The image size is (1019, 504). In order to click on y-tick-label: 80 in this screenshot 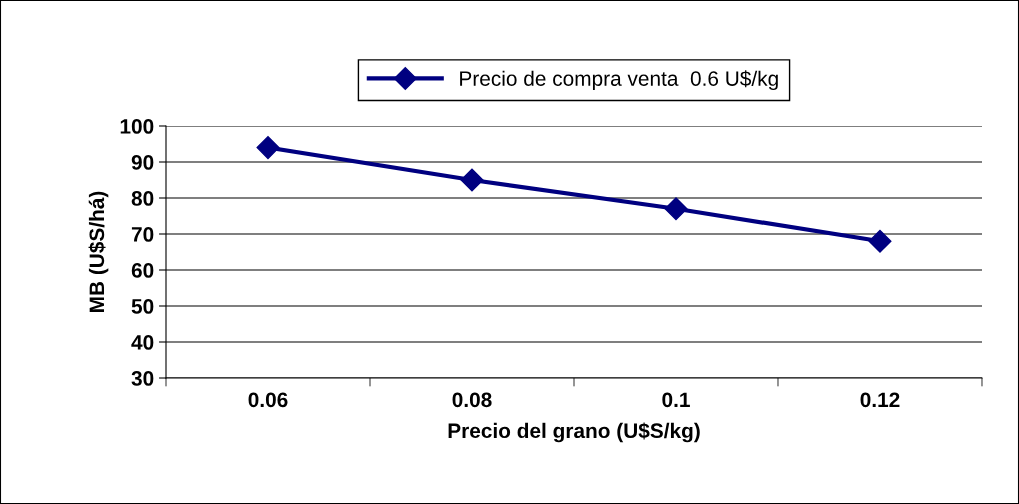, I will do `click(142, 198)`.